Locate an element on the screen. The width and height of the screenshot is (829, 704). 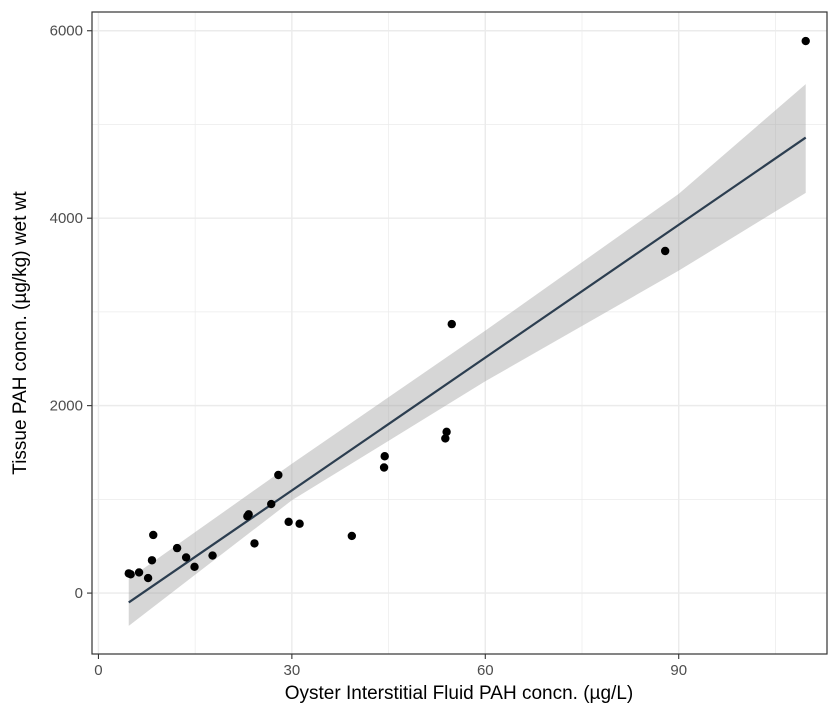
x-tick-label: 0 is located at coordinates (98, 670).